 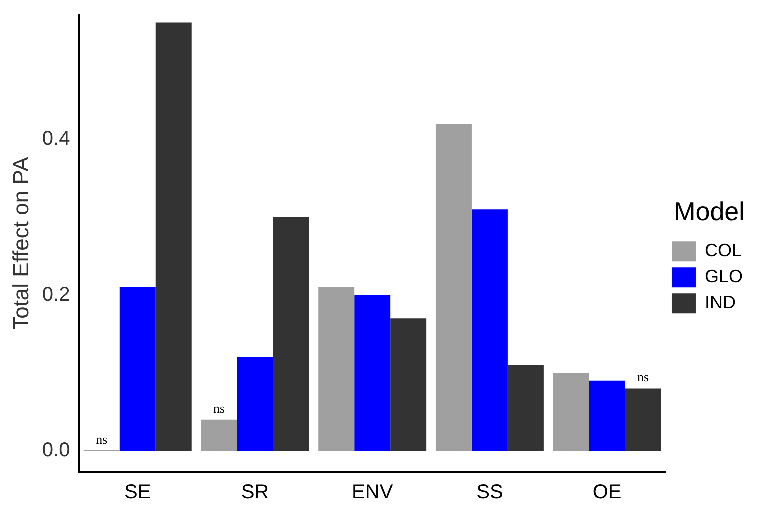 I want to click on x-tick-label: ENV, so click(x=373, y=493).